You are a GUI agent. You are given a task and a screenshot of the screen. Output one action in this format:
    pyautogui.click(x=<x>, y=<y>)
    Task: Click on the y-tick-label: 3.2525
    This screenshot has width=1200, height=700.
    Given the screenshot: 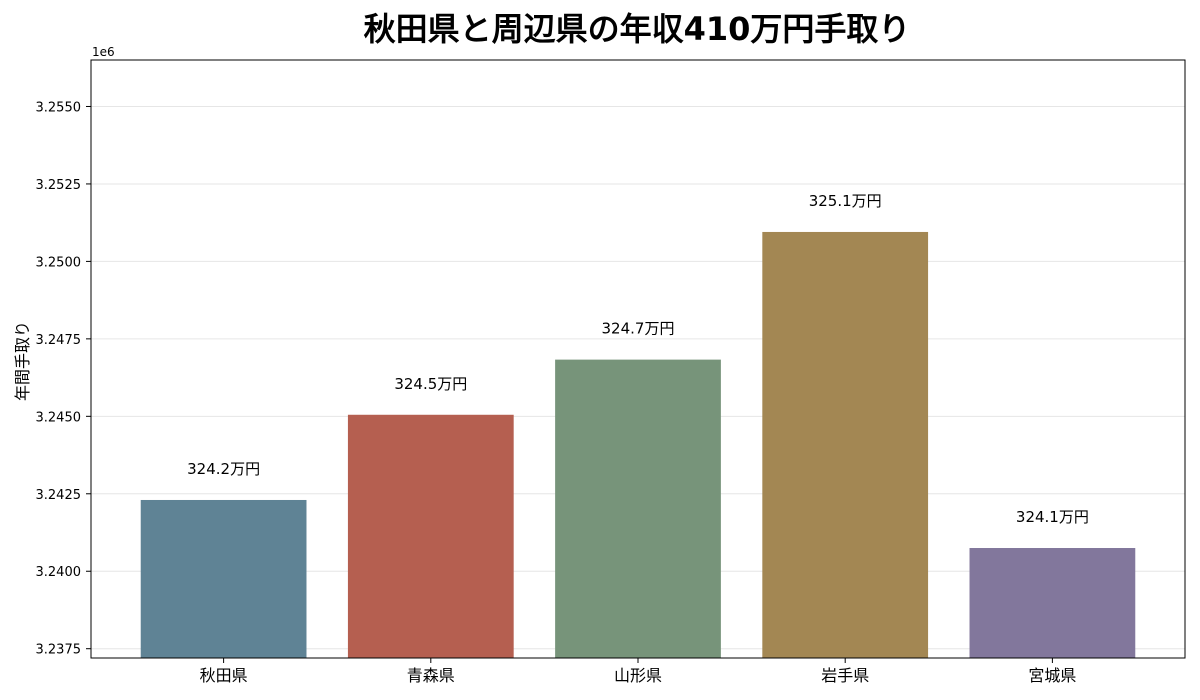 What is the action you would take?
    pyautogui.click(x=59, y=185)
    